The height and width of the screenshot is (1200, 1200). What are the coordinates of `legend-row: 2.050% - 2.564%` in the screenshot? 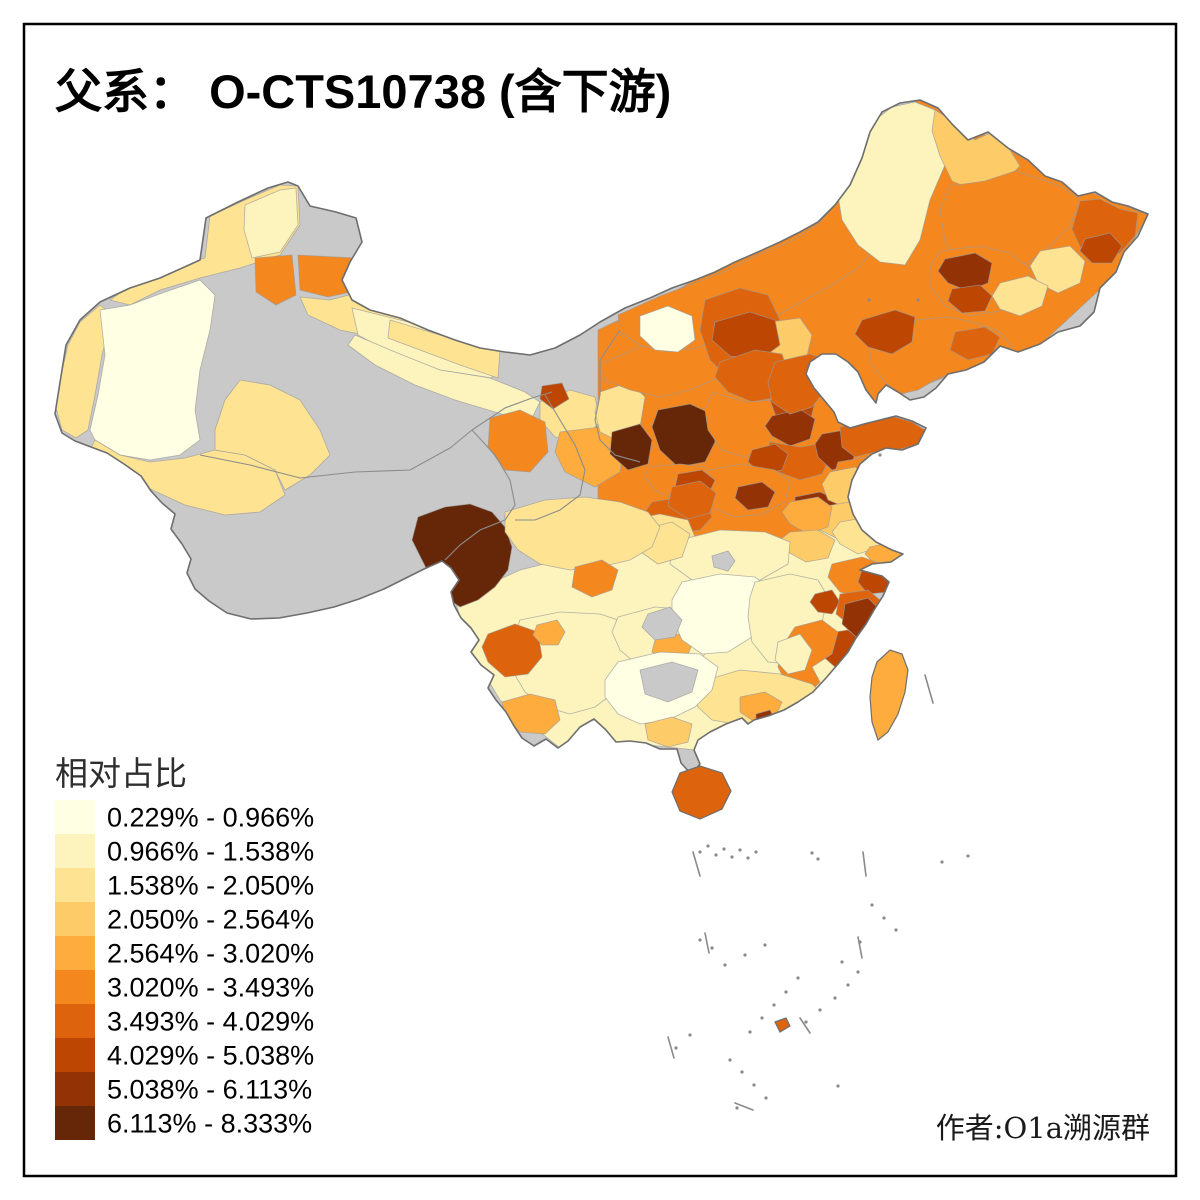 It's located at (184, 919).